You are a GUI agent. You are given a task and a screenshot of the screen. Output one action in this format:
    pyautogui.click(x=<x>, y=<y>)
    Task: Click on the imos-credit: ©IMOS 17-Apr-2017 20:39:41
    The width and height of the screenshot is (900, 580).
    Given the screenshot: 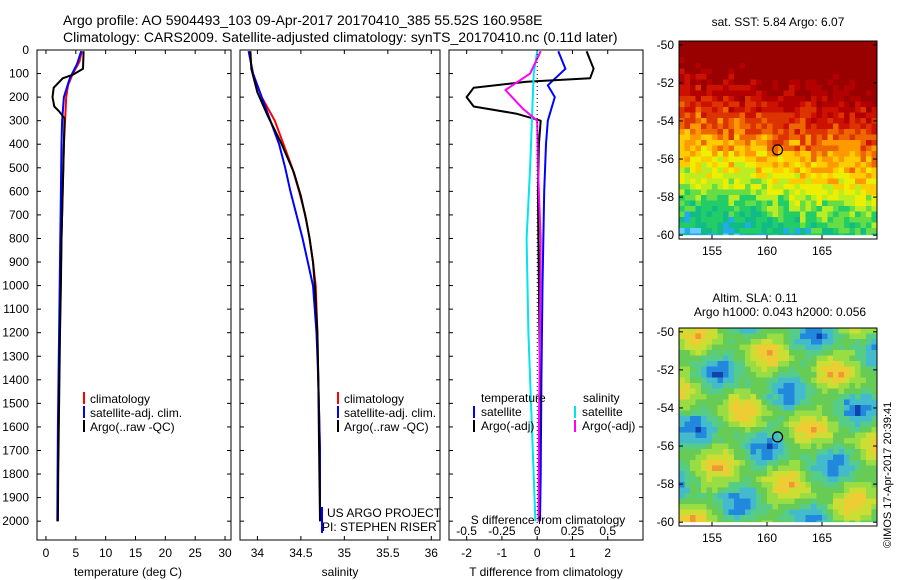 What is the action you would take?
    pyautogui.click(x=888, y=475)
    